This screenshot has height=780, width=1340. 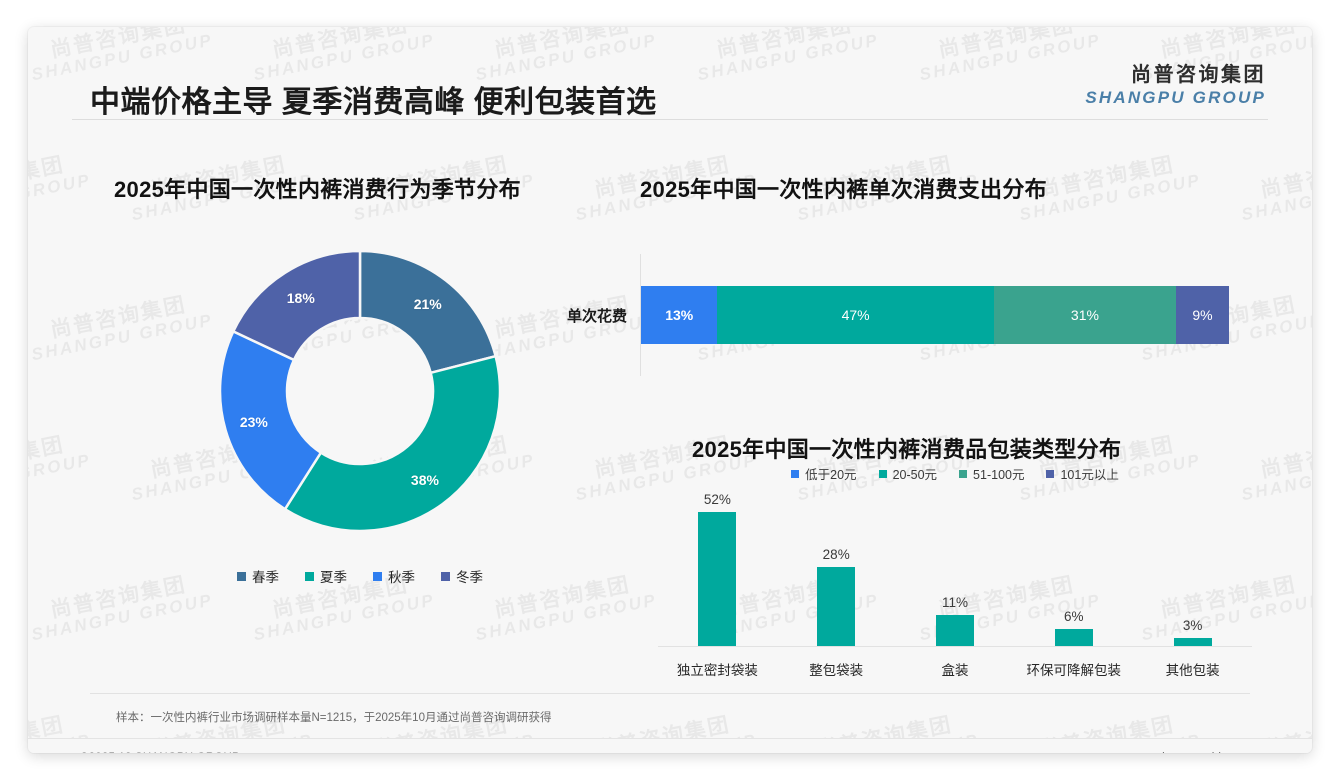 What do you see at coordinates (1194, 752) in the screenshot?
I see `website-link: www.shangpu-china.com` at bounding box center [1194, 752].